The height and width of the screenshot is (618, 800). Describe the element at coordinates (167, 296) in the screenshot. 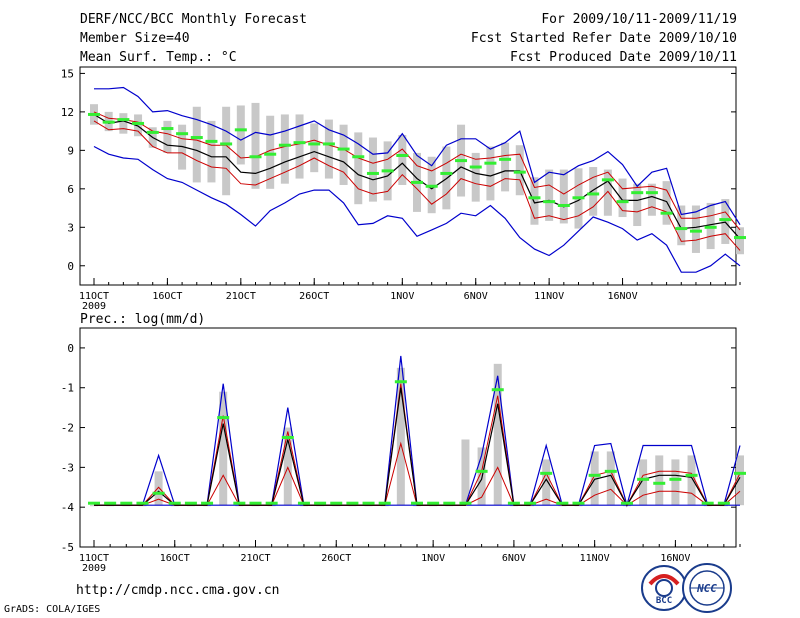

I see `x-tick-label: 16OCT` at that location.